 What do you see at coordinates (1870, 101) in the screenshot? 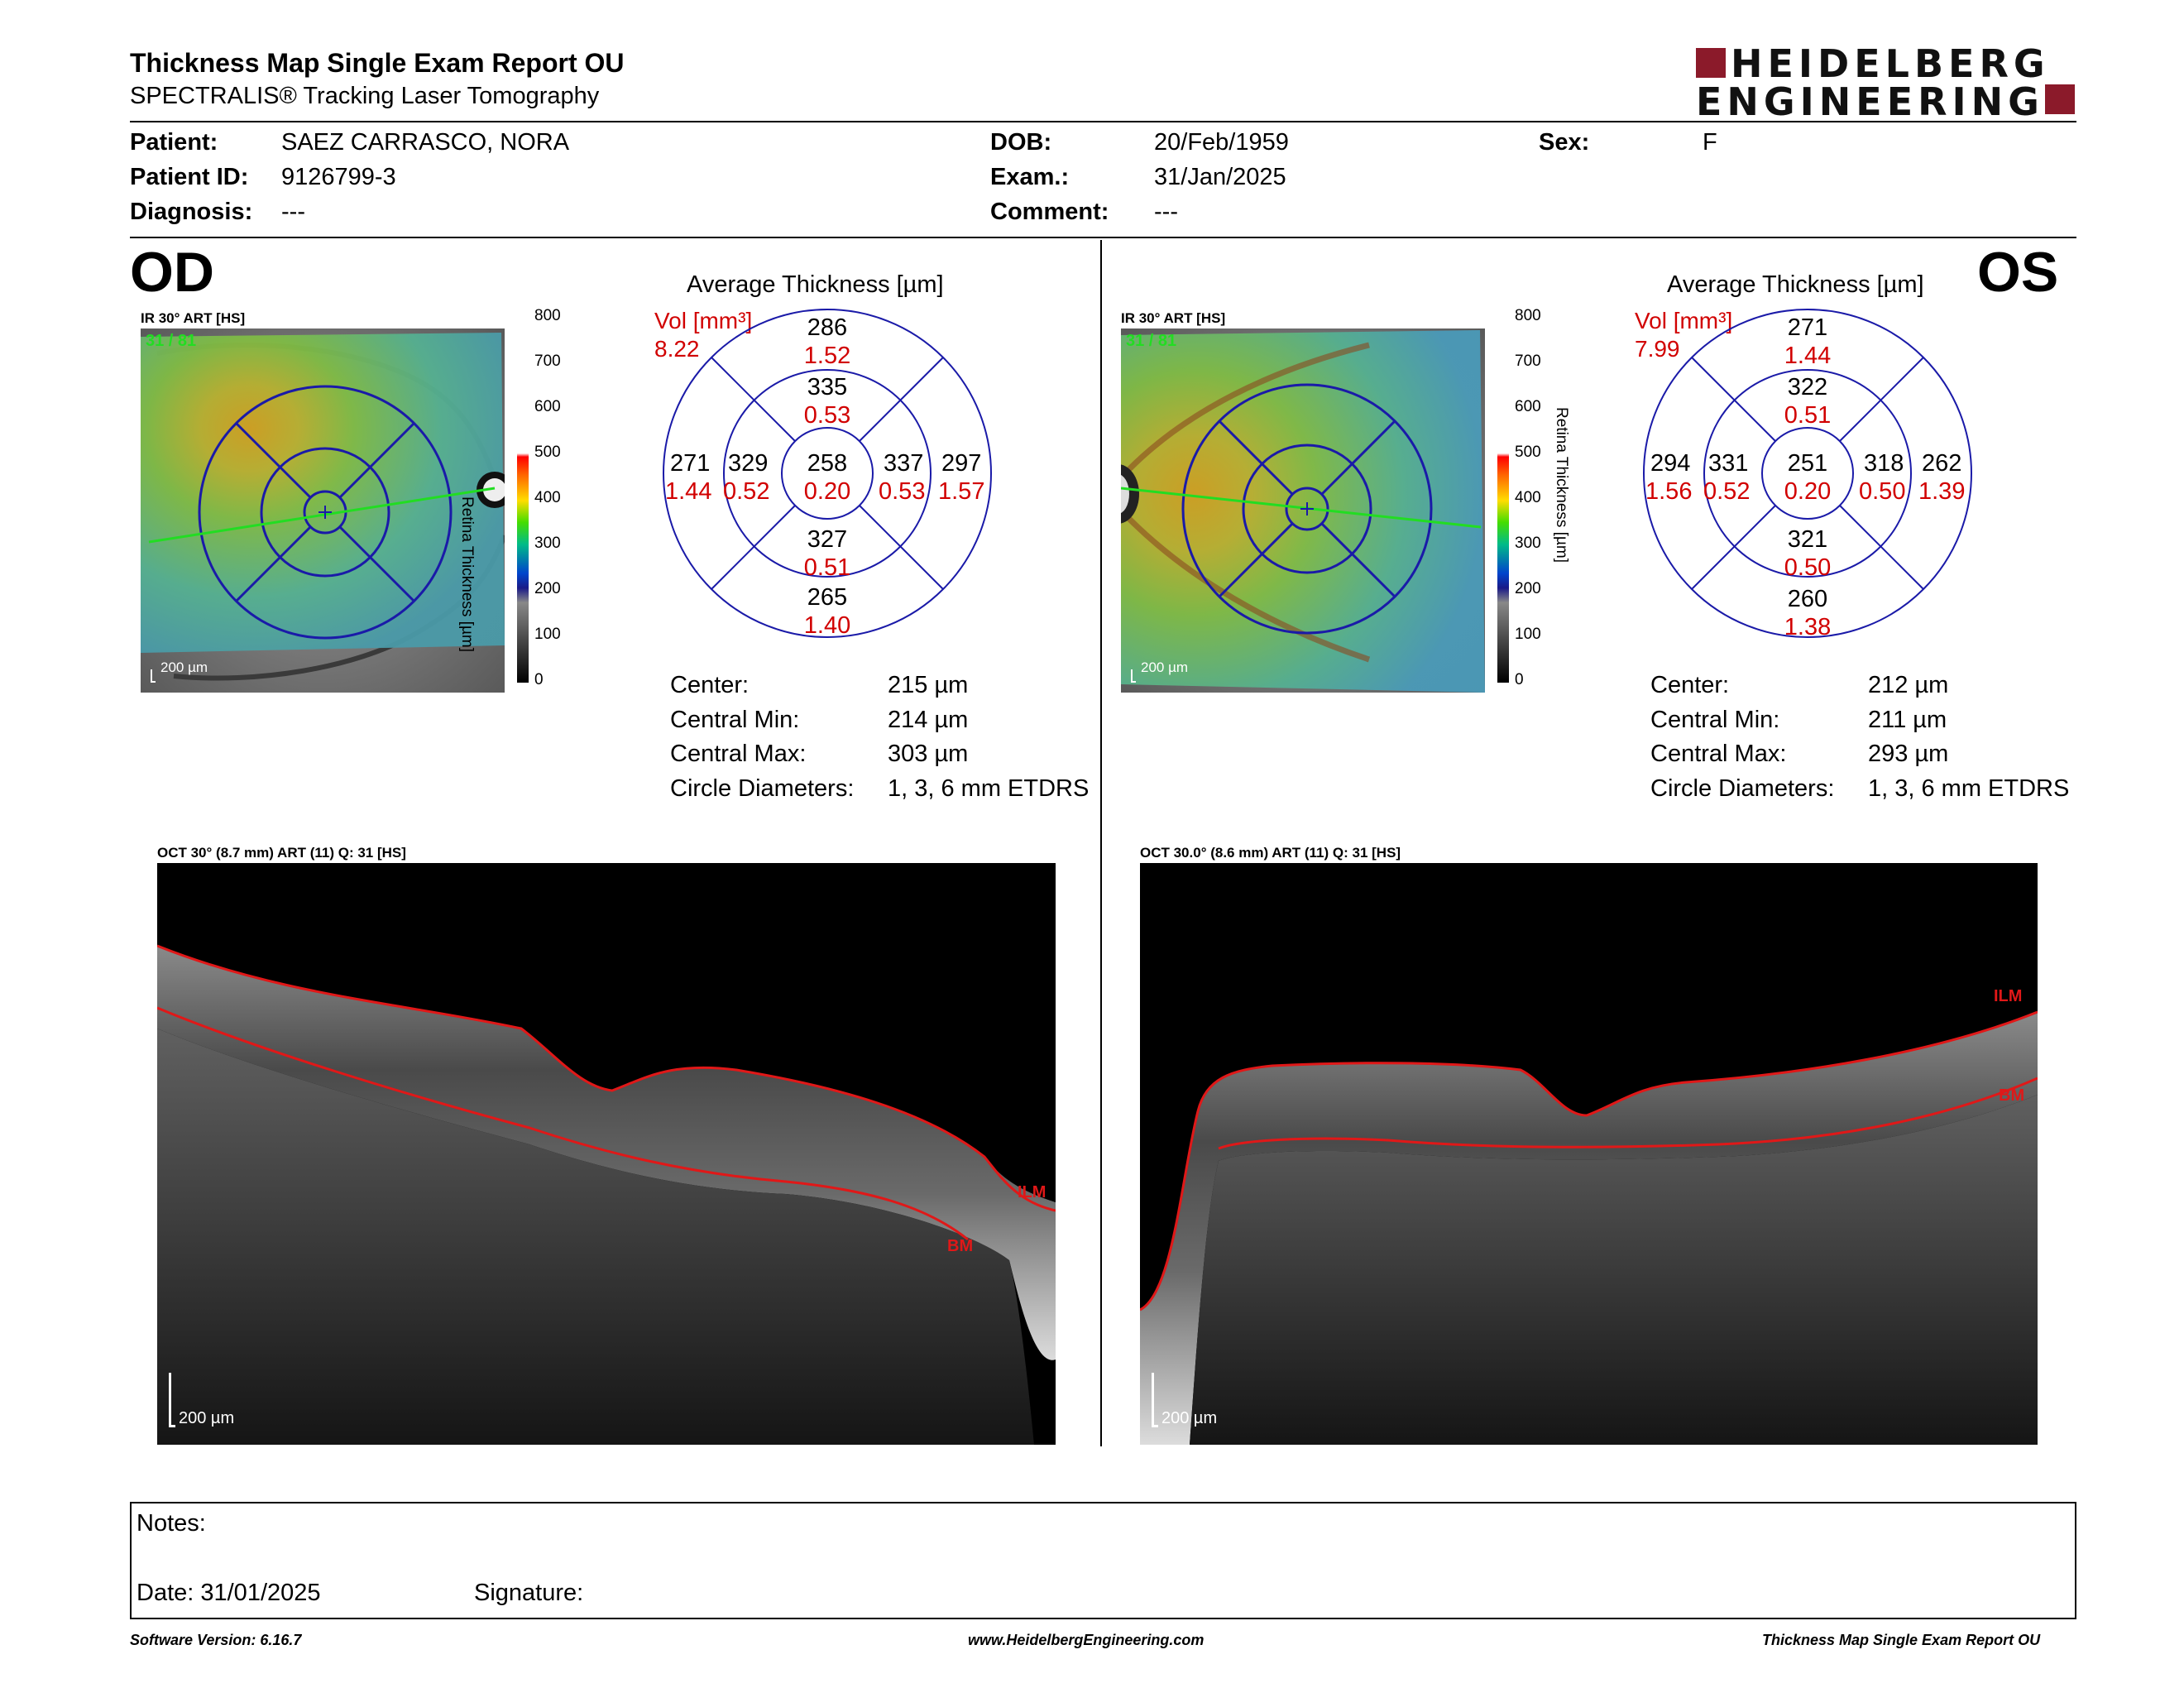
I see `logo-line-2: ENGINEERING` at bounding box center [1870, 101].